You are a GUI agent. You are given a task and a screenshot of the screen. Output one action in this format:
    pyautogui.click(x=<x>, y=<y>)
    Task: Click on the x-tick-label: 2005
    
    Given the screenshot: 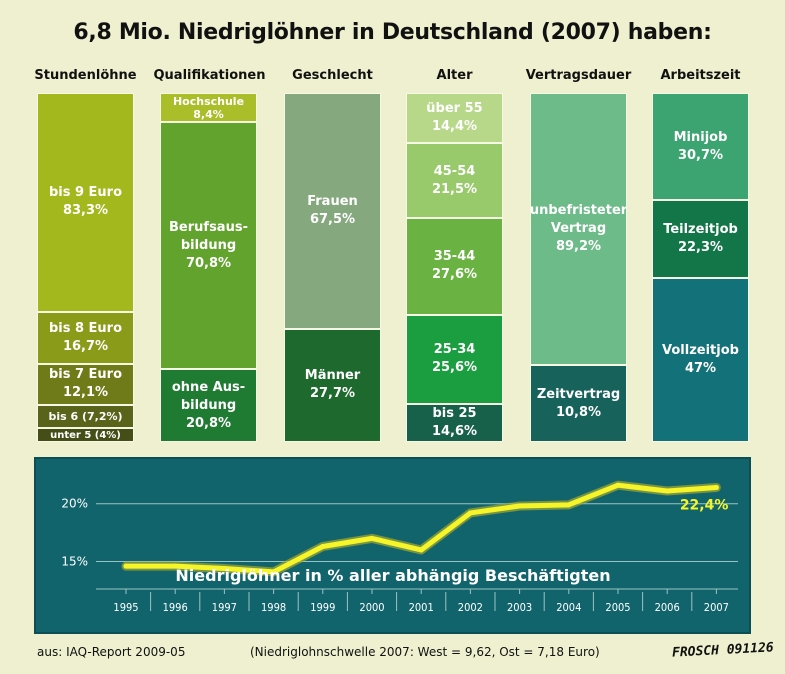 What is the action you would take?
    pyautogui.click(x=617, y=607)
    